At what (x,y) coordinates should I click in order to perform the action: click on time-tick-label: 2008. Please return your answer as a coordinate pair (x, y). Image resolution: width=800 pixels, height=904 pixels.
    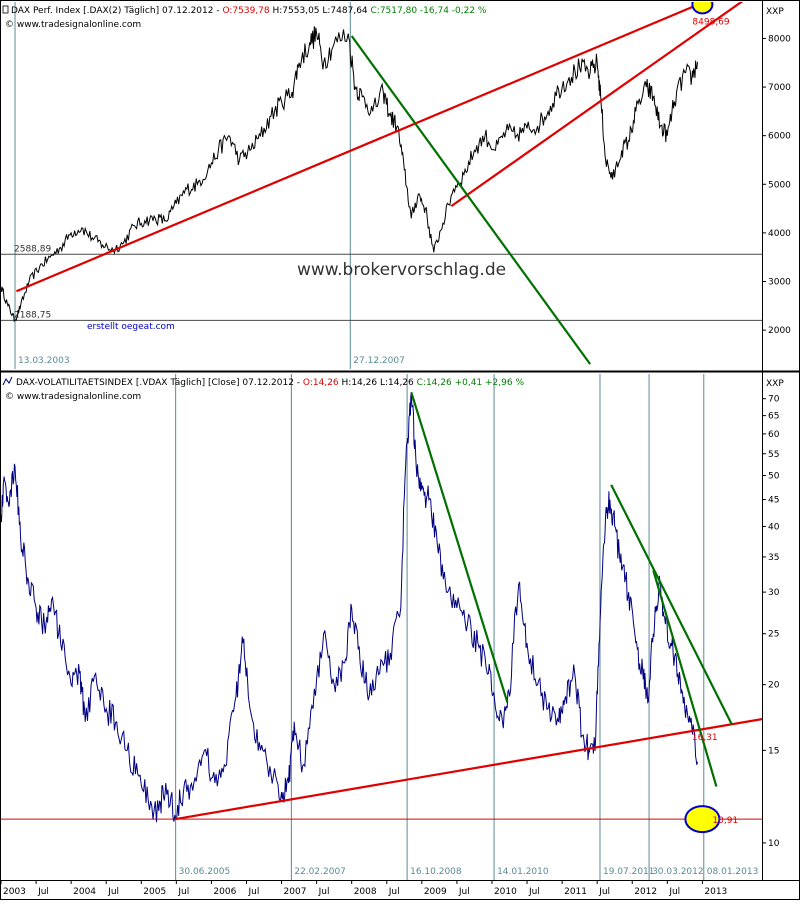
    Looking at the image, I should click on (365, 892).